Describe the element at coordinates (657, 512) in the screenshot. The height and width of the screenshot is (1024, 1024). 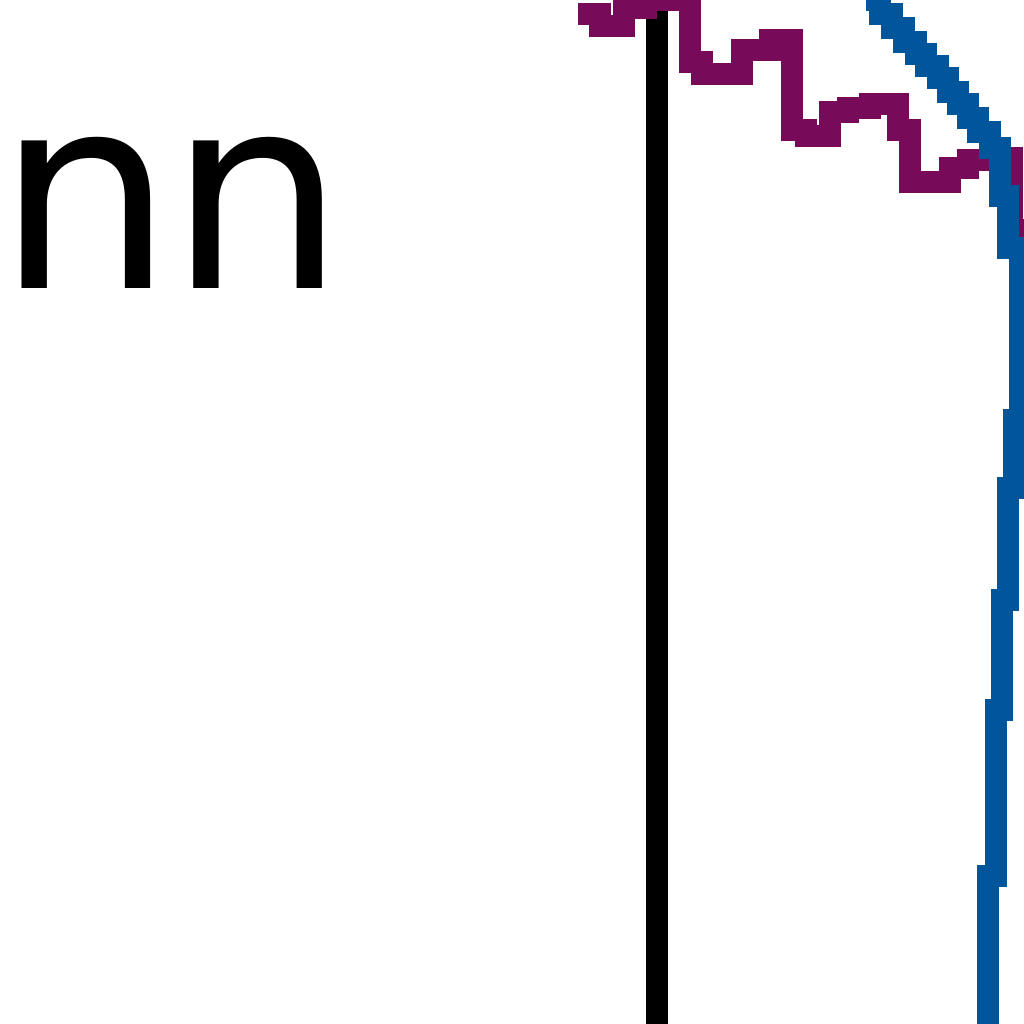
I see `vertical-axis-line` at that location.